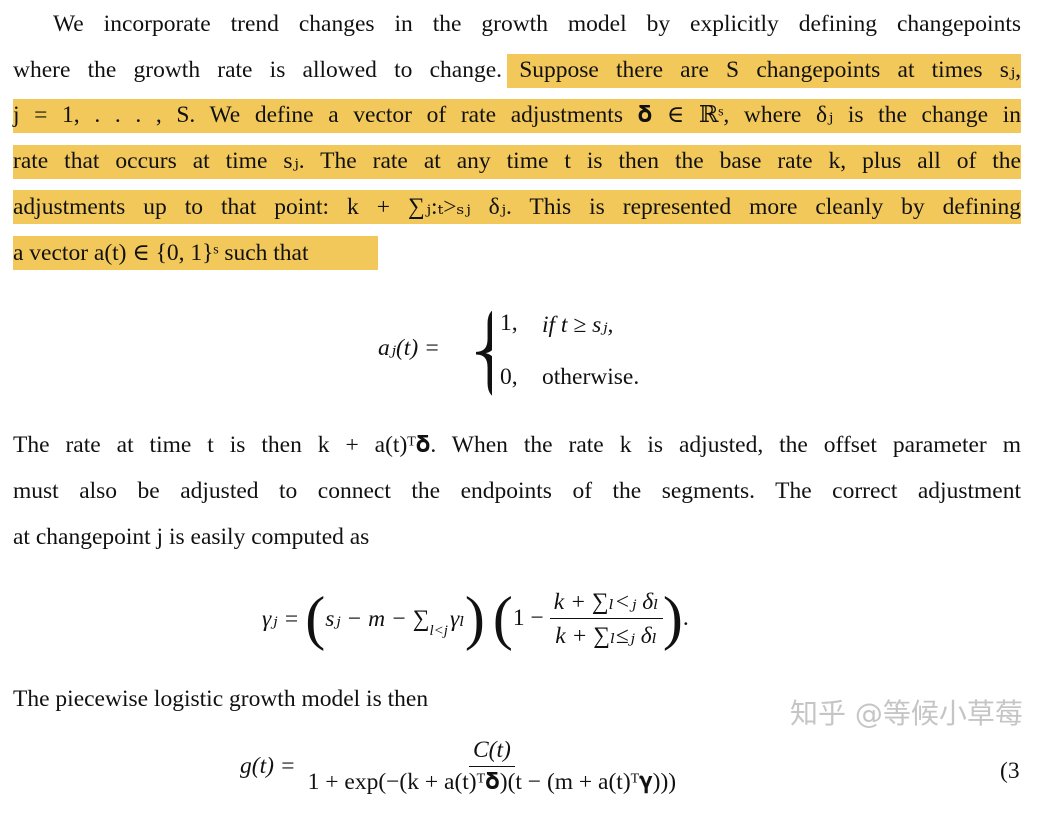 This screenshot has width=1050, height=815. Describe the element at coordinates (191, 537) in the screenshot. I see `text-line: at changepoint j is easily computed as` at that location.